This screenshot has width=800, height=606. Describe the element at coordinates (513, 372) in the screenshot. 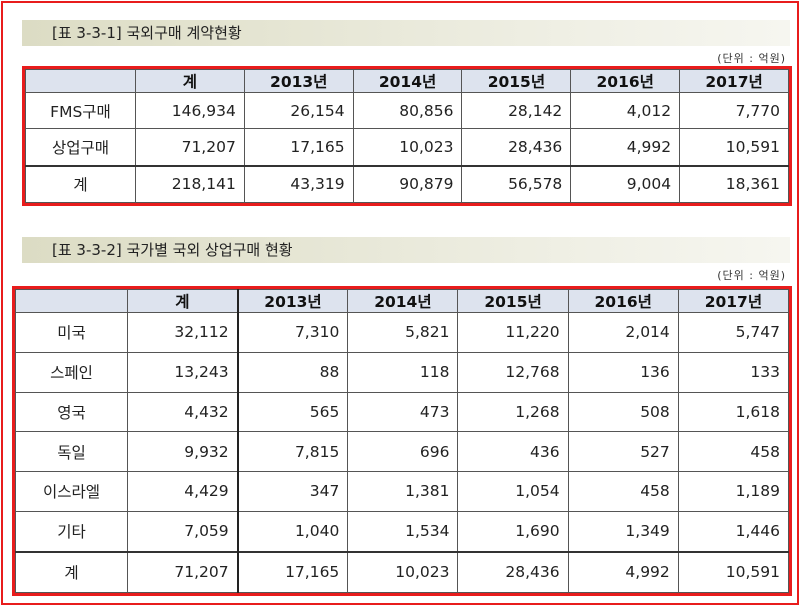

I see `table-cell: 12,768` at that location.